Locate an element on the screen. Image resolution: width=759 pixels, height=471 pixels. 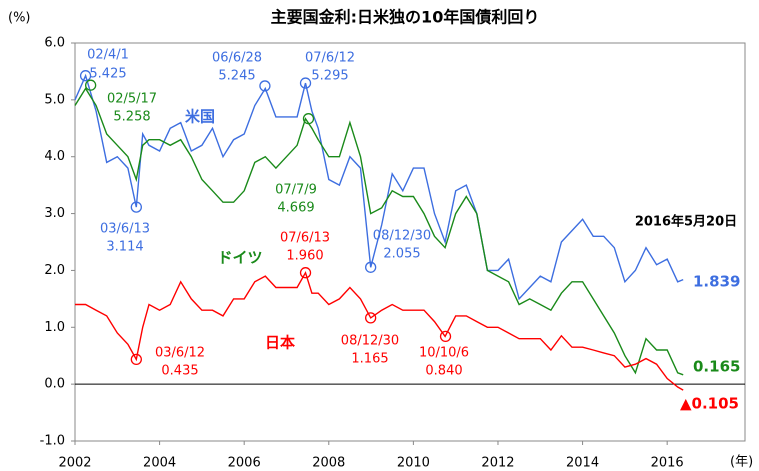
annotation-value: 5.245 is located at coordinates (236, 76).